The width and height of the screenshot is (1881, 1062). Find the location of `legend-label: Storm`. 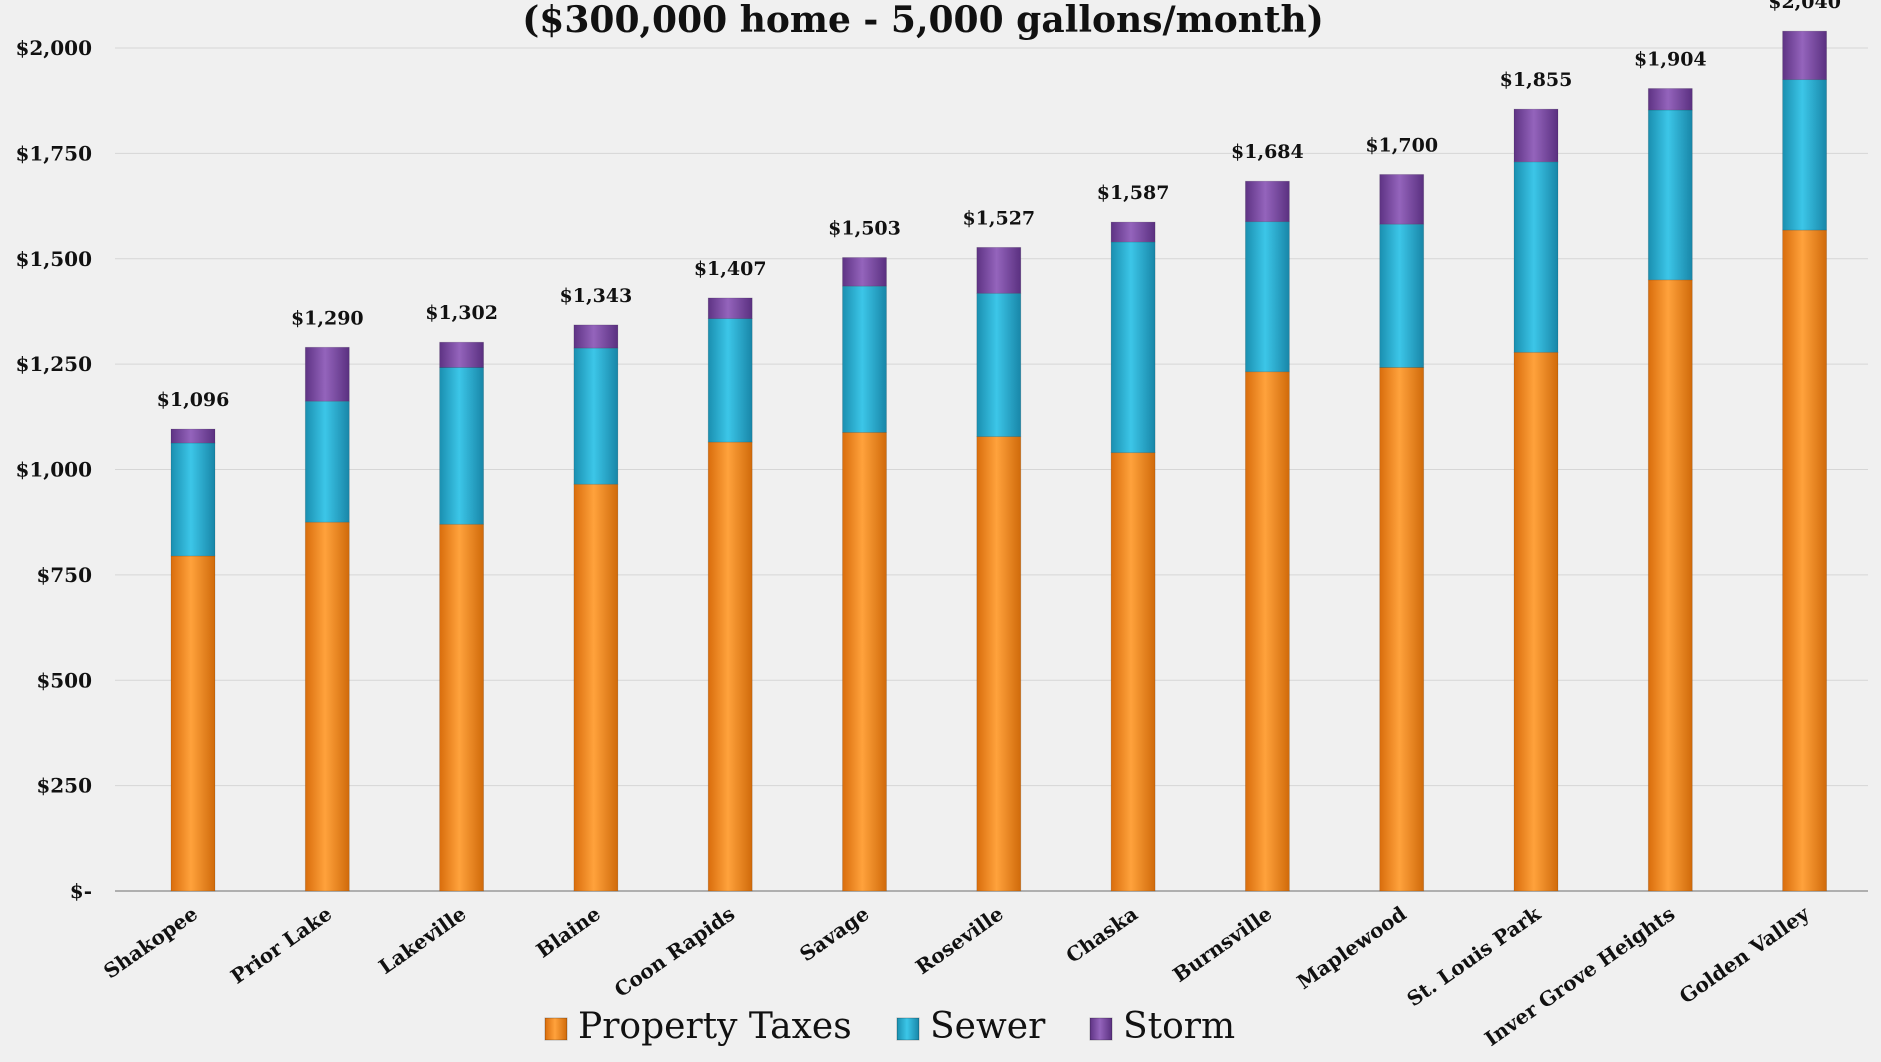

legend-label: Storm is located at coordinates (1179, 1026).